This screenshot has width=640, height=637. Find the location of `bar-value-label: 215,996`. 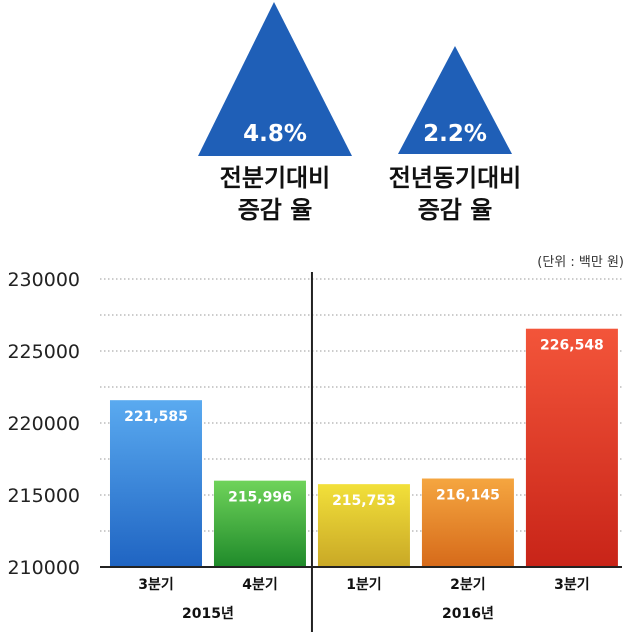

bar-value-label: 215,996 is located at coordinates (260, 498).